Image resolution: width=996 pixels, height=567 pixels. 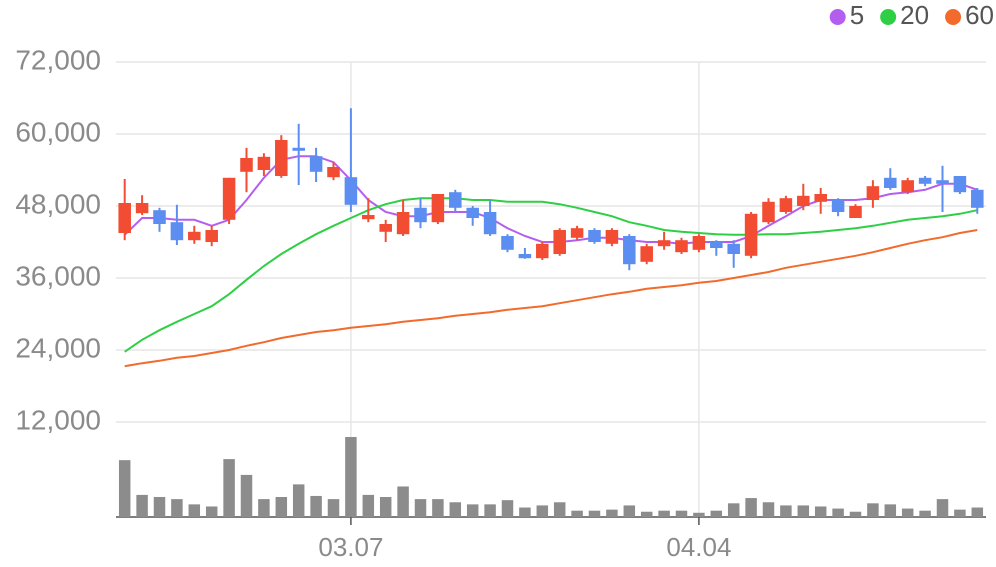 What do you see at coordinates (58, 131) in the screenshot?
I see `y-tick-label: 60,000` at bounding box center [58, 131].